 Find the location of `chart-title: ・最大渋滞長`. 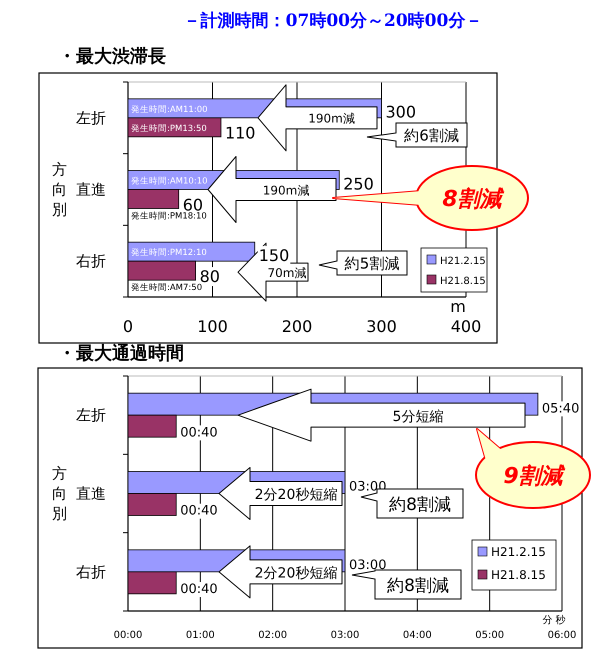

chart-title: ・最大渋滞長 is located at coordinates (112, 56).